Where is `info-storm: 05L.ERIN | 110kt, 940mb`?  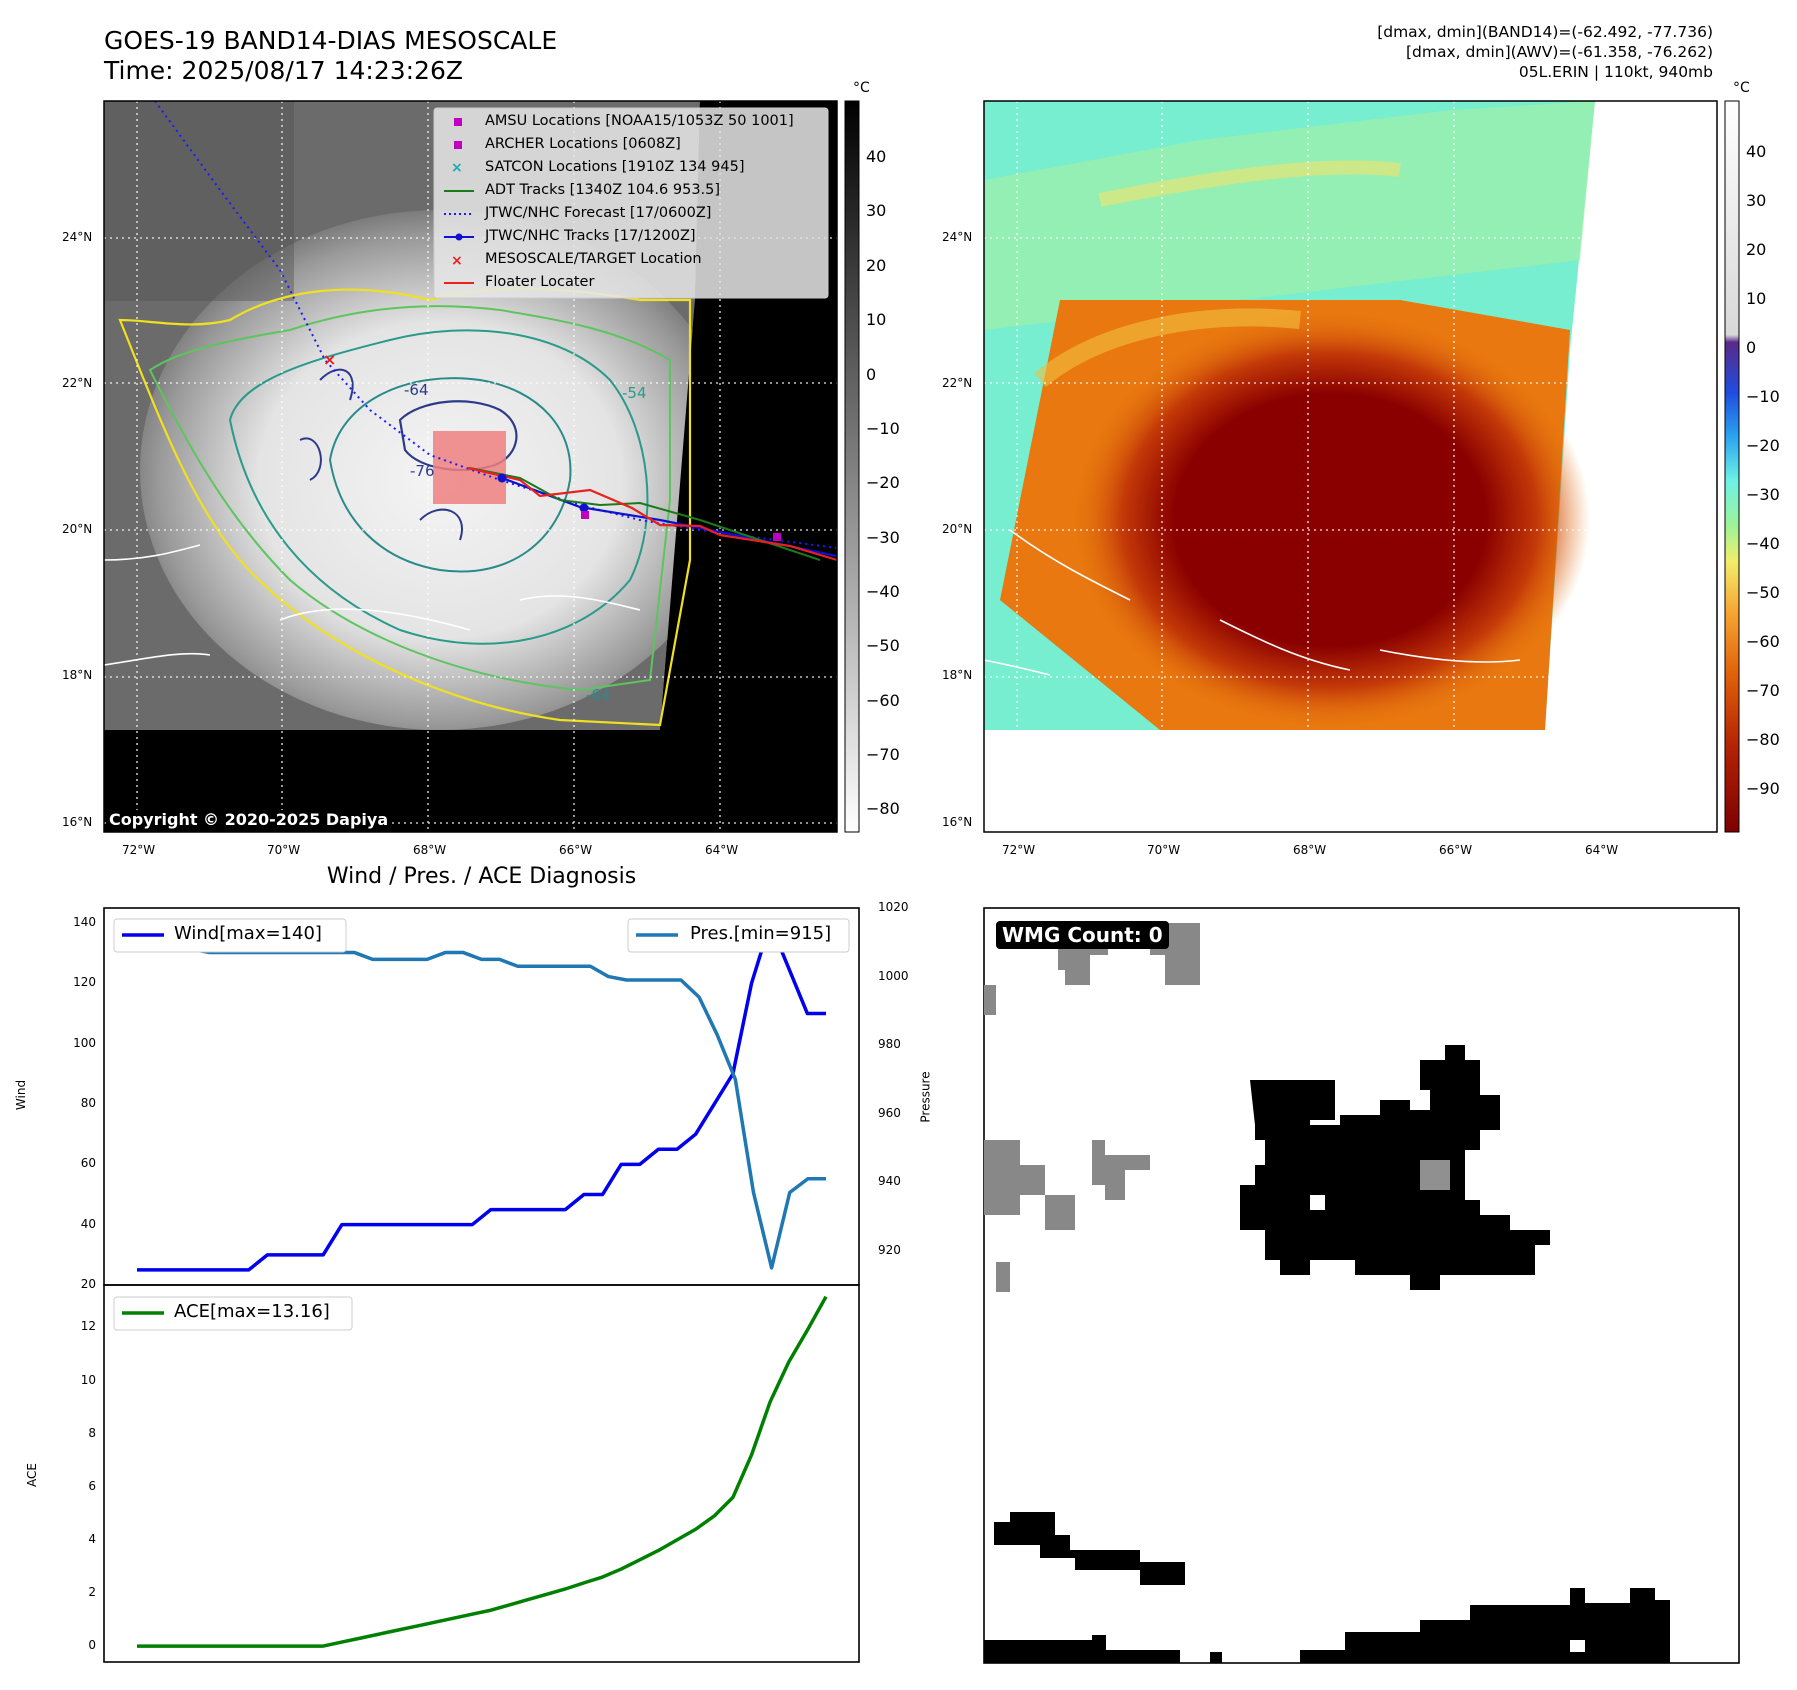
info-storm: 05L.ERIN | 110kt, 940mb is located at coordinates (1615, 72).